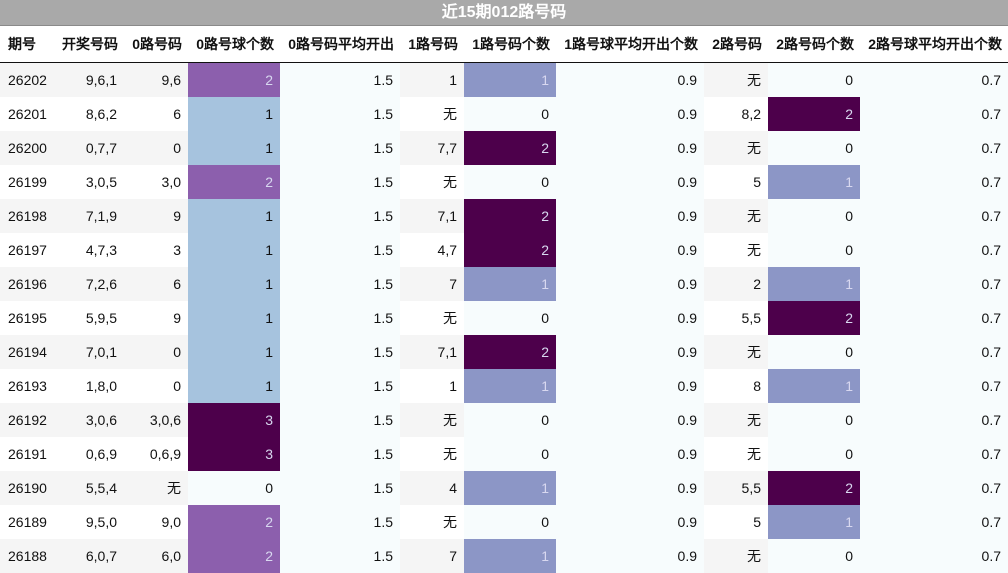 This screenshot has height=573, width=1008. Describe the element at coordinates (234, 44) in the screenshot. I see `col-header-route0-count: 0路号球个数` at that location.